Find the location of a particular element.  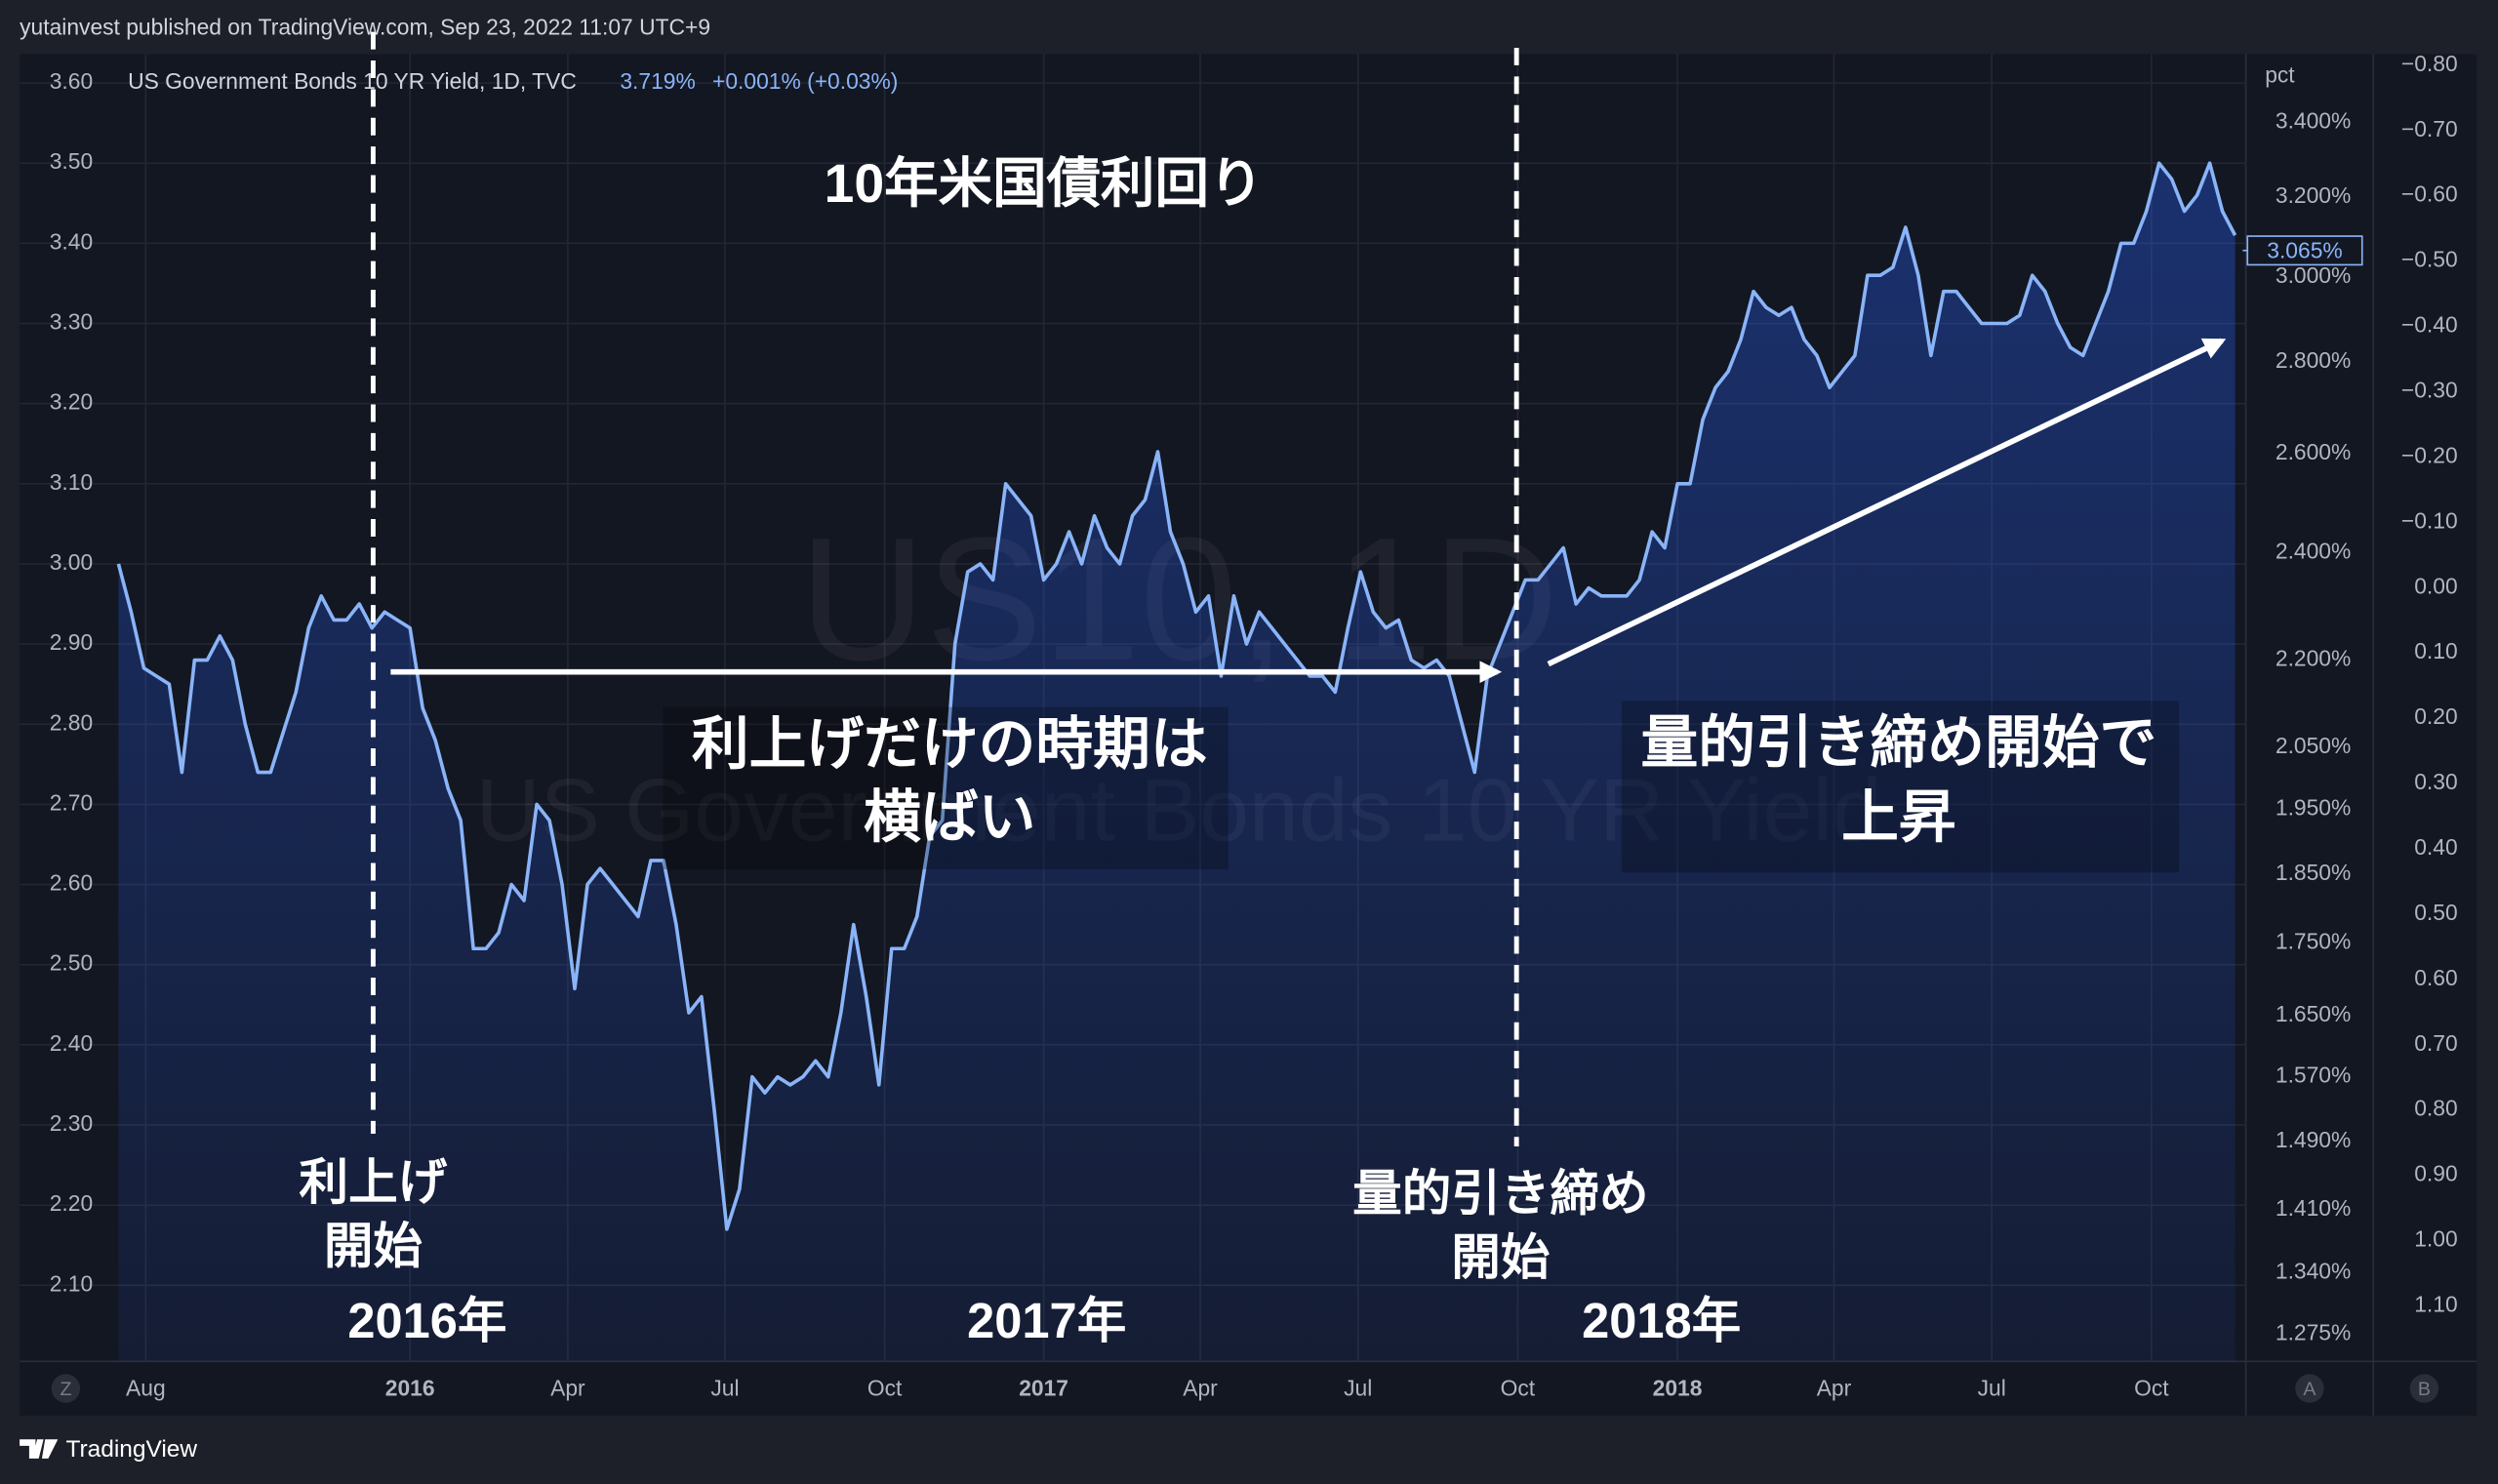

y3-tick-label: 0.90 is located at coordinates (2435, 1173).